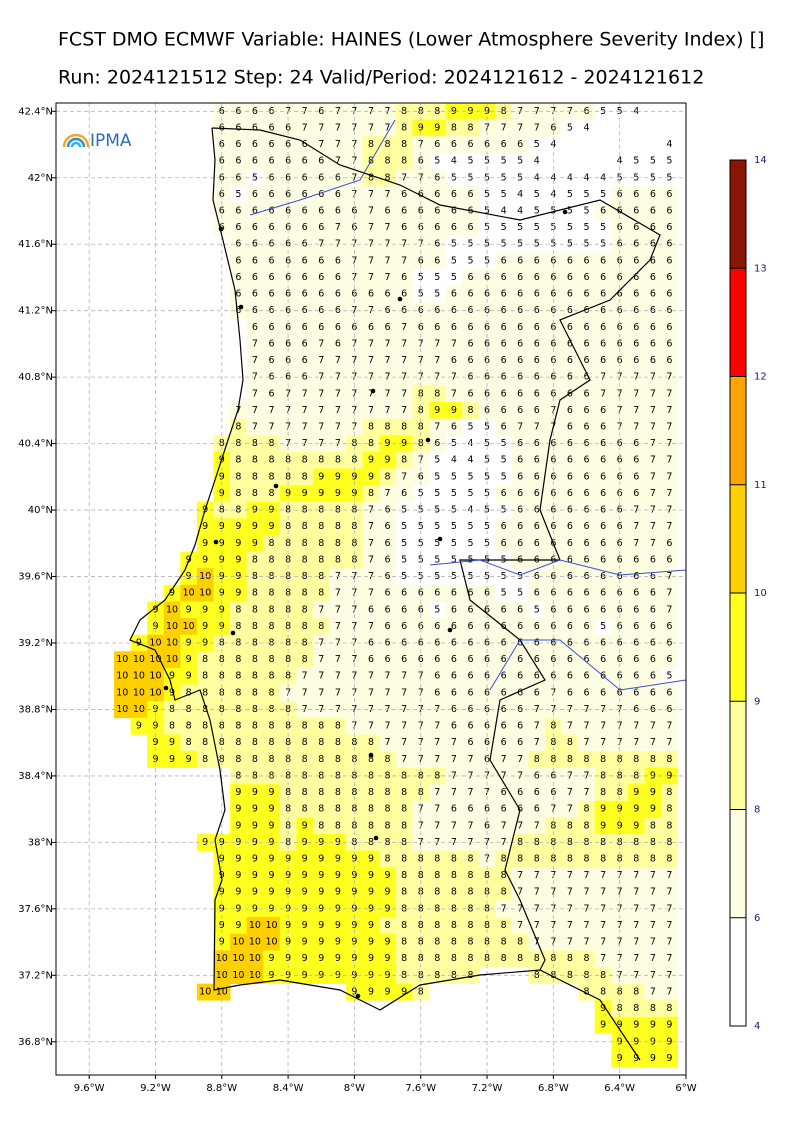  Describe the element at coordinates (35, 244) in the screenshot. I see `y-tick-label: 41.6°N` at that location.